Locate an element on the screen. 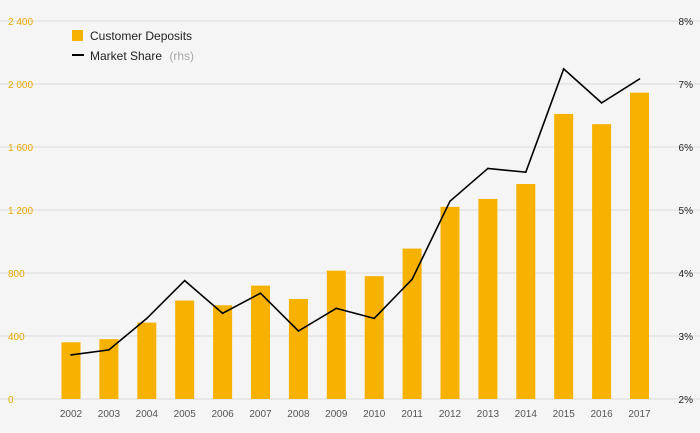 The width and height of the screenshot is (700, 433). legend: Customer Deposits Market Share (rhs) is located at coordinates (133, 46).